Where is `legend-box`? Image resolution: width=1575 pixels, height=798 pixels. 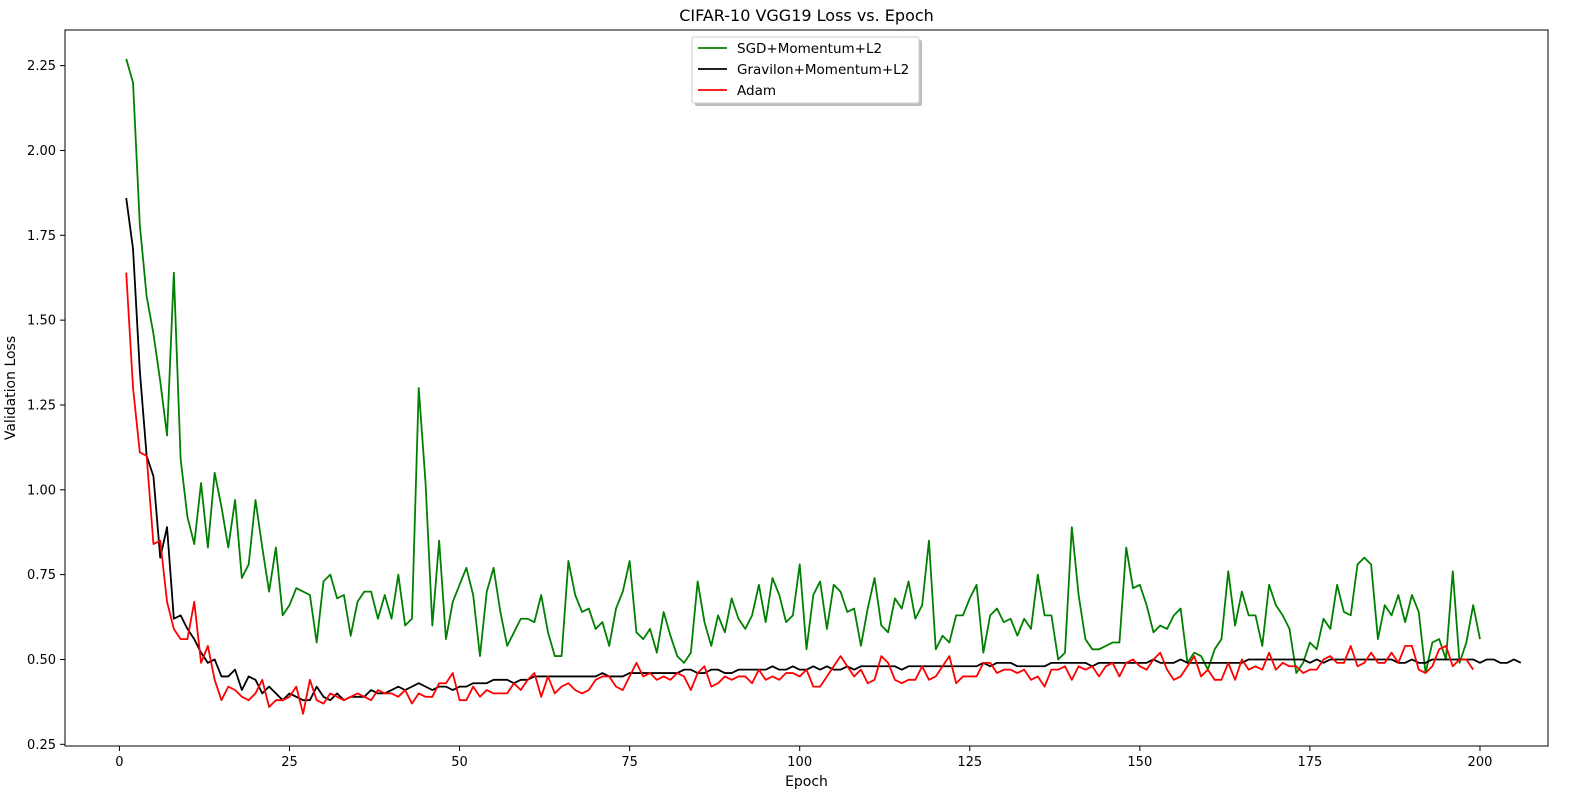
legend-box is located at coordinates (805, 70).